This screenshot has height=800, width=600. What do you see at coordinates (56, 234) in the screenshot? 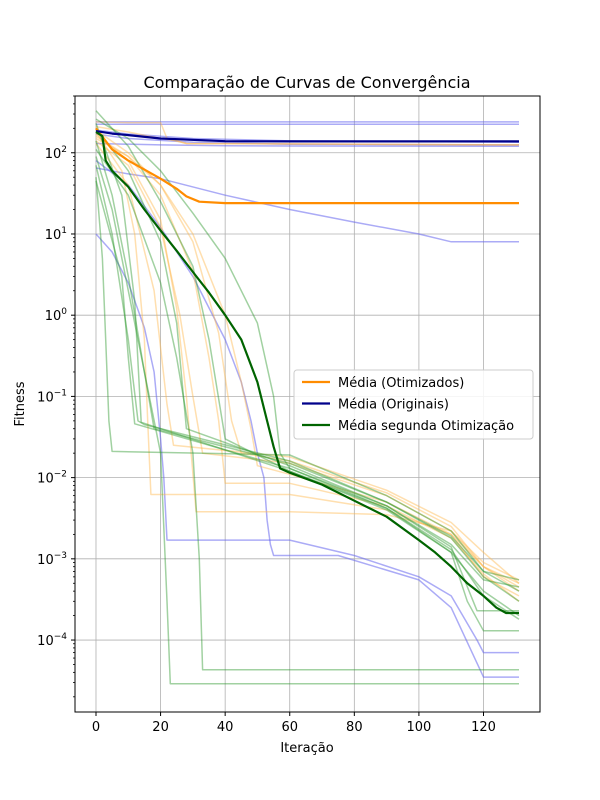
I see `y-tick-label: 10¹` at bounding box center [56, 234].